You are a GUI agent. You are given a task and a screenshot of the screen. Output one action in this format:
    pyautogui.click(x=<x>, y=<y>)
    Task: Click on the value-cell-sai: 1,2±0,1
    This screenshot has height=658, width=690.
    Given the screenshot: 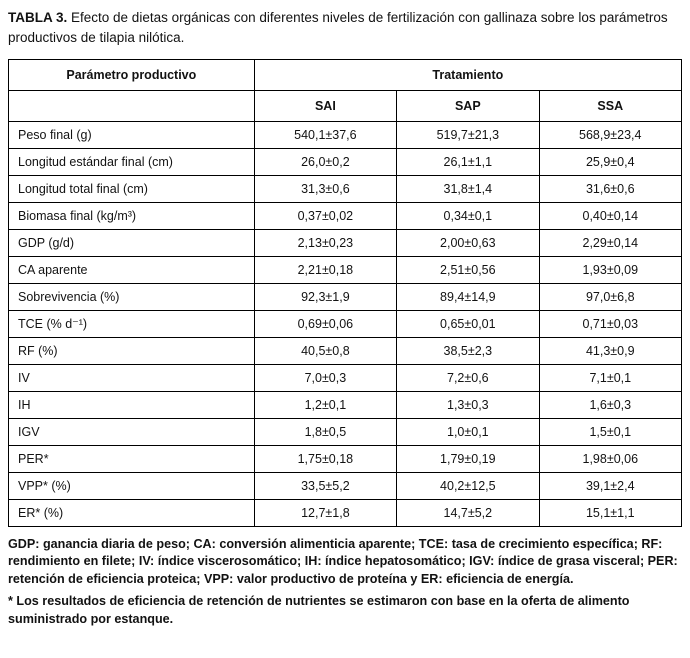 What is the action you would take?
    pyautogui.click(x=325, y=404)
    